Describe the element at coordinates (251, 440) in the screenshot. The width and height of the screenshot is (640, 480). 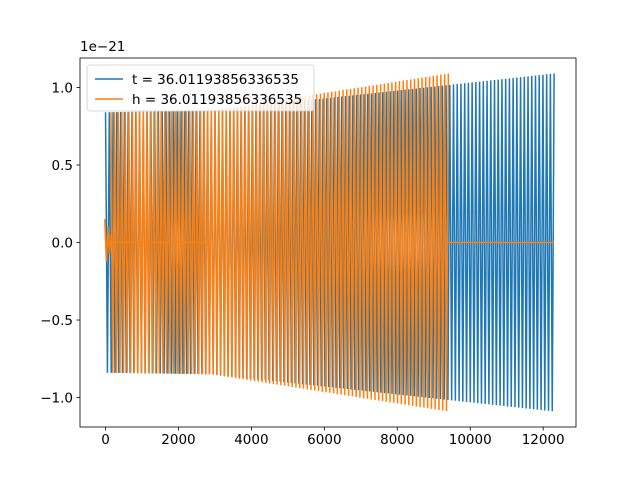
I see `x-tick-label: 4000` at that location.